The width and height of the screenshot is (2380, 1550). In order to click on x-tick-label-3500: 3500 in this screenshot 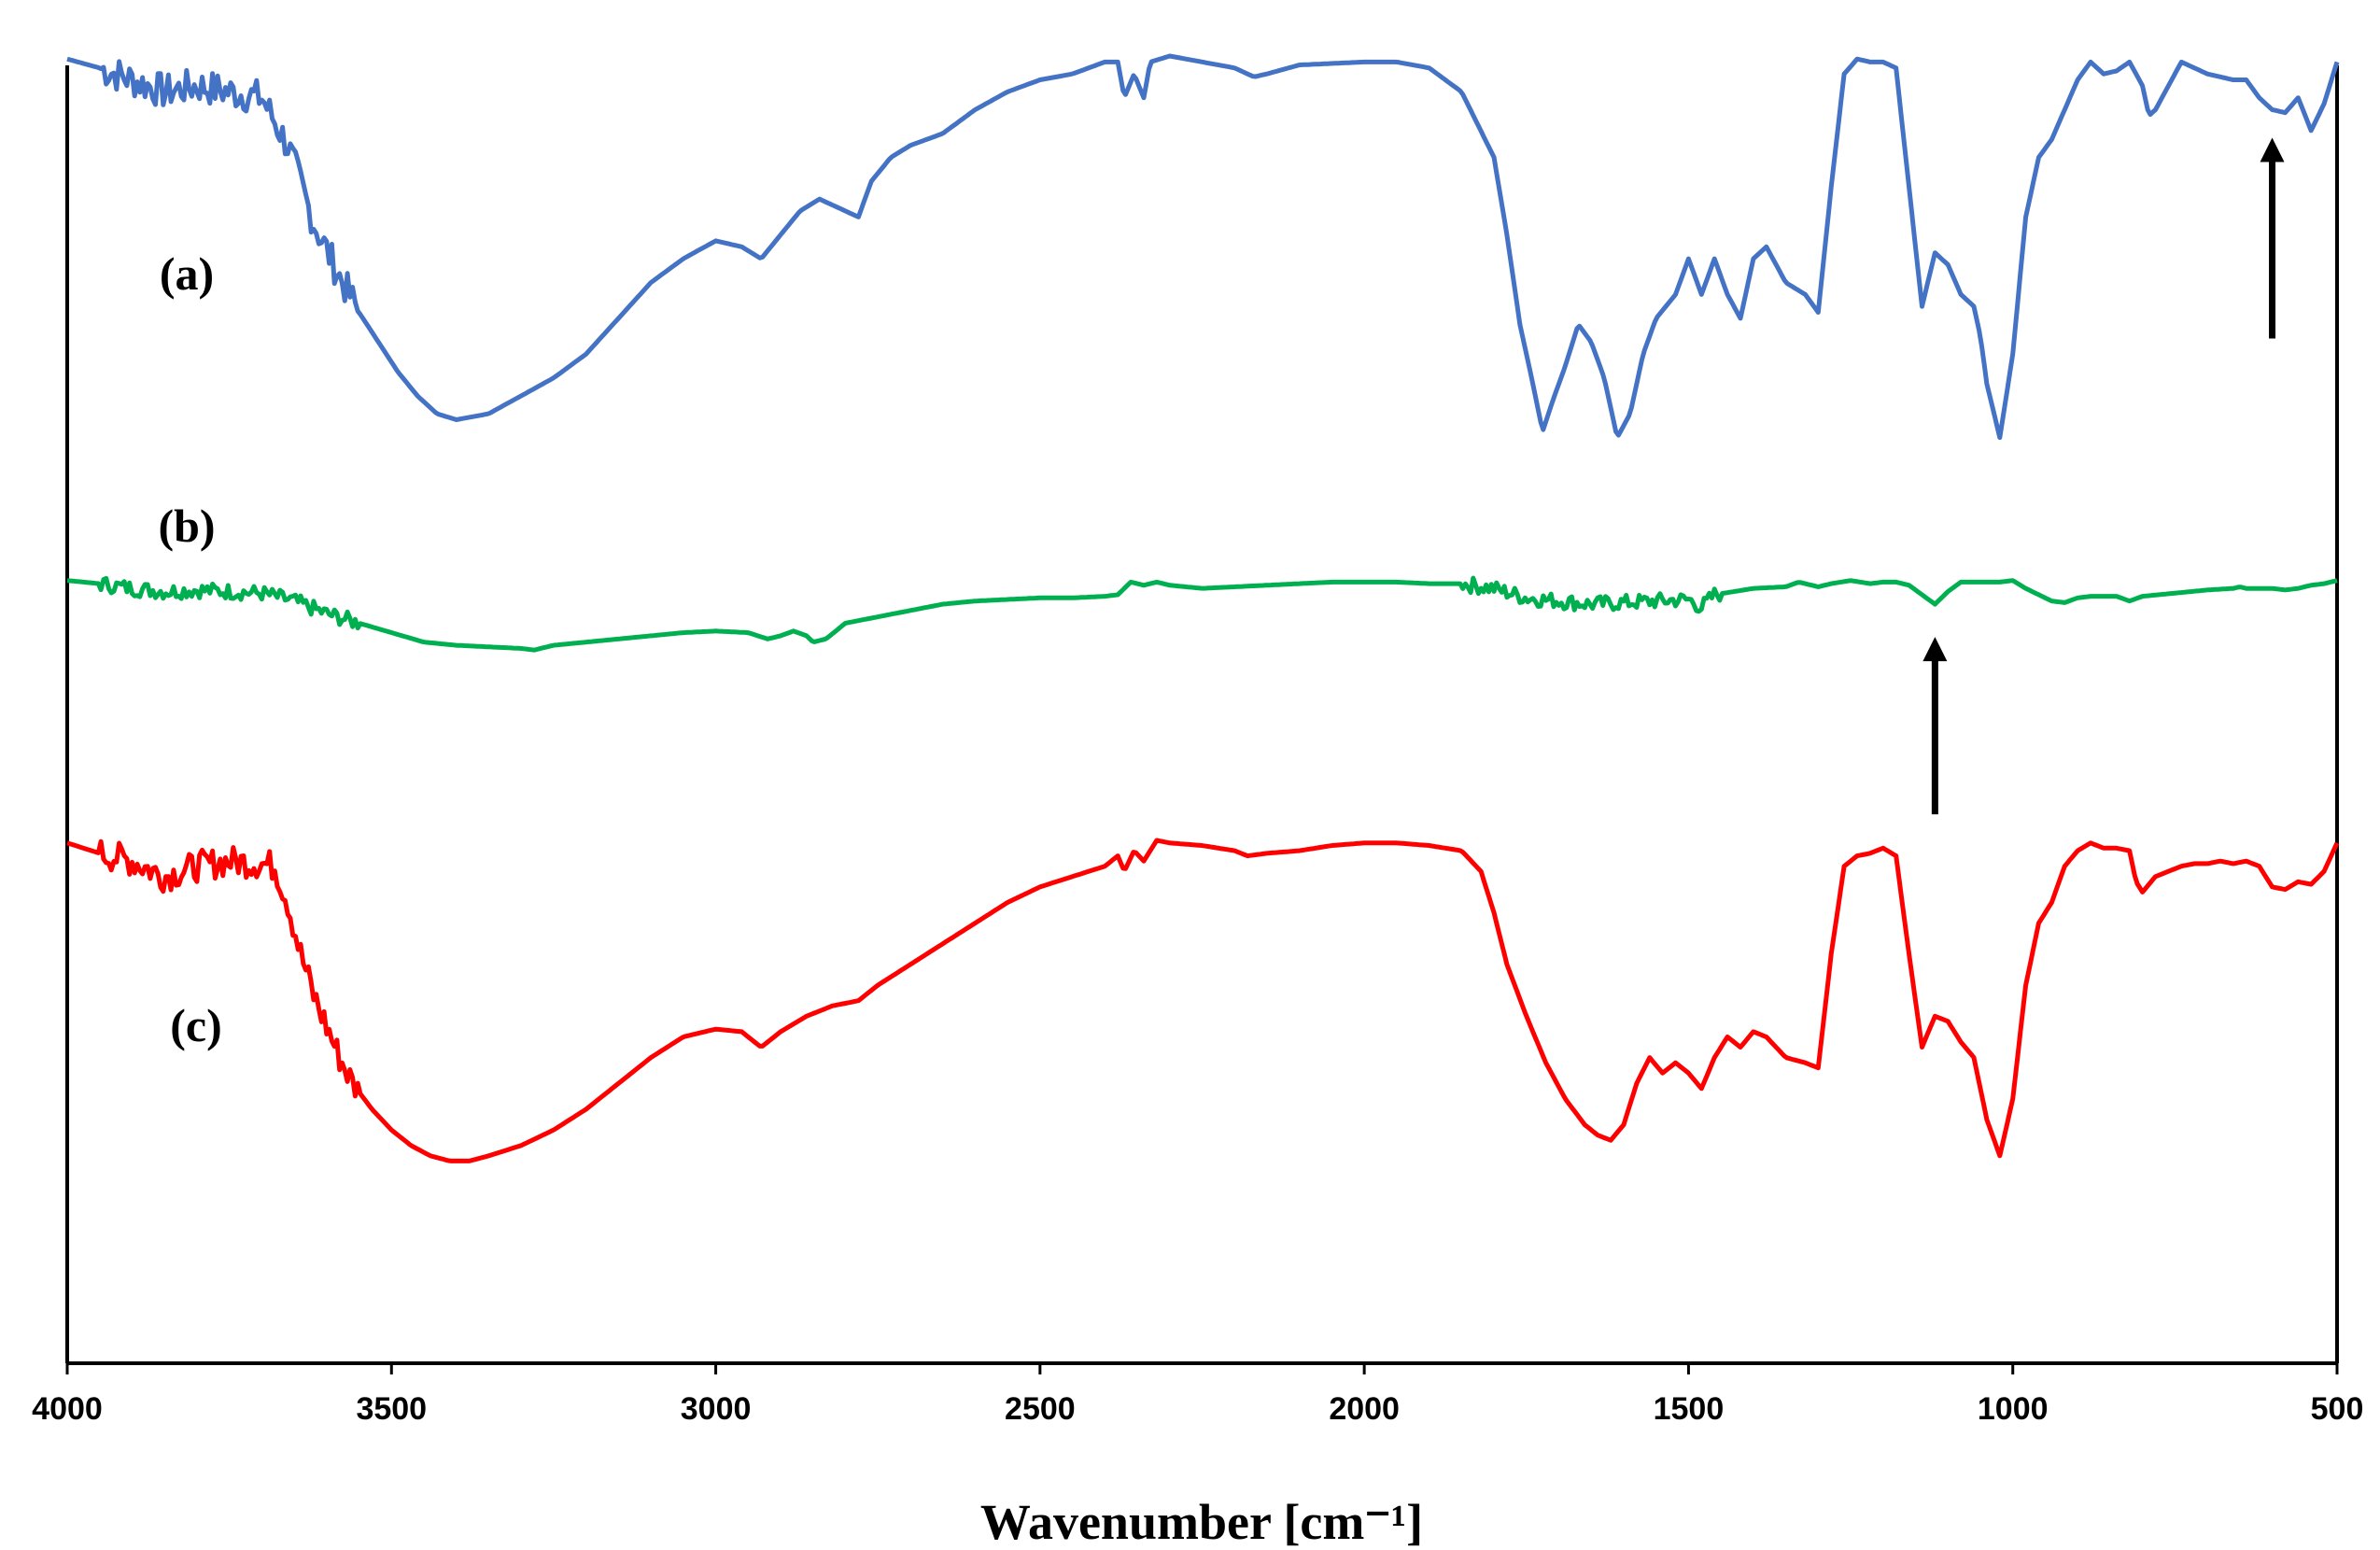, I will do `click(391, 1409)`.